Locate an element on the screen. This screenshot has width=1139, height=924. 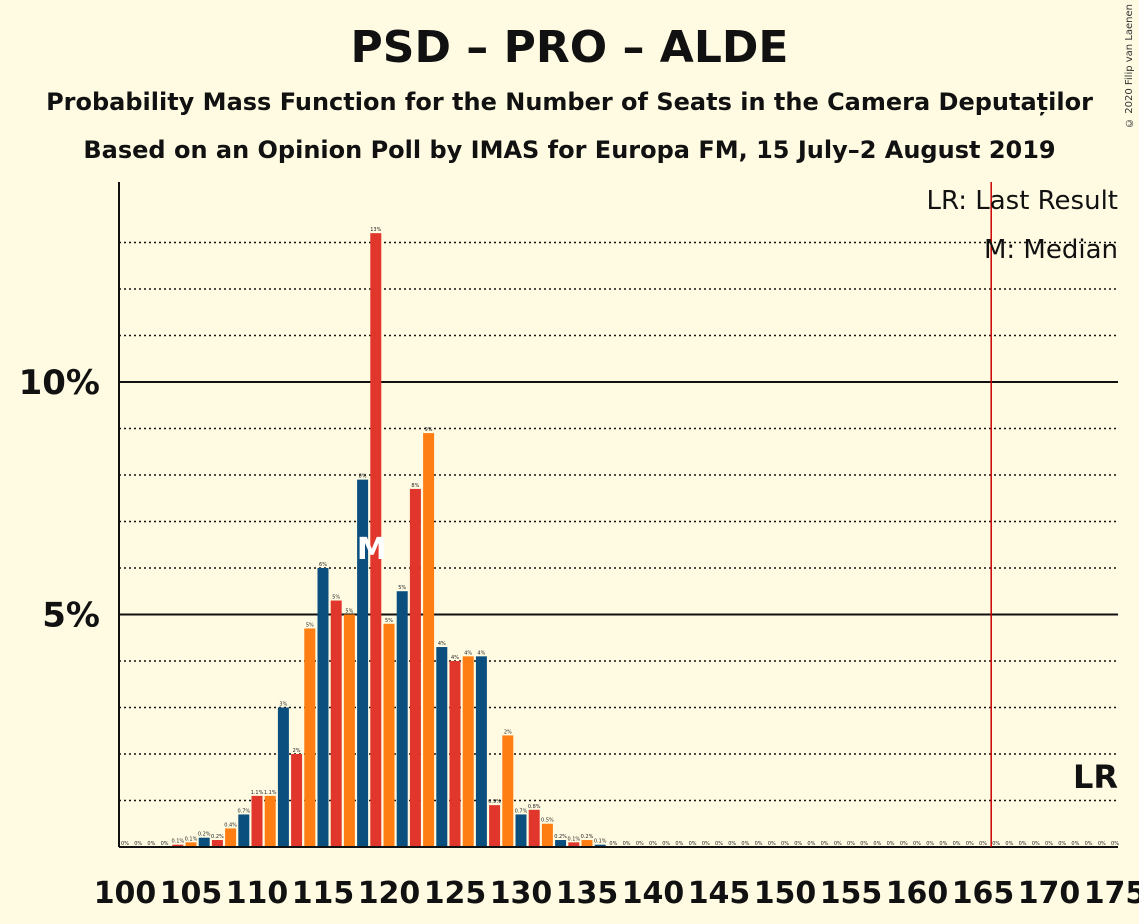
x-tick-label: 135 is located at coordinates (587, 893).